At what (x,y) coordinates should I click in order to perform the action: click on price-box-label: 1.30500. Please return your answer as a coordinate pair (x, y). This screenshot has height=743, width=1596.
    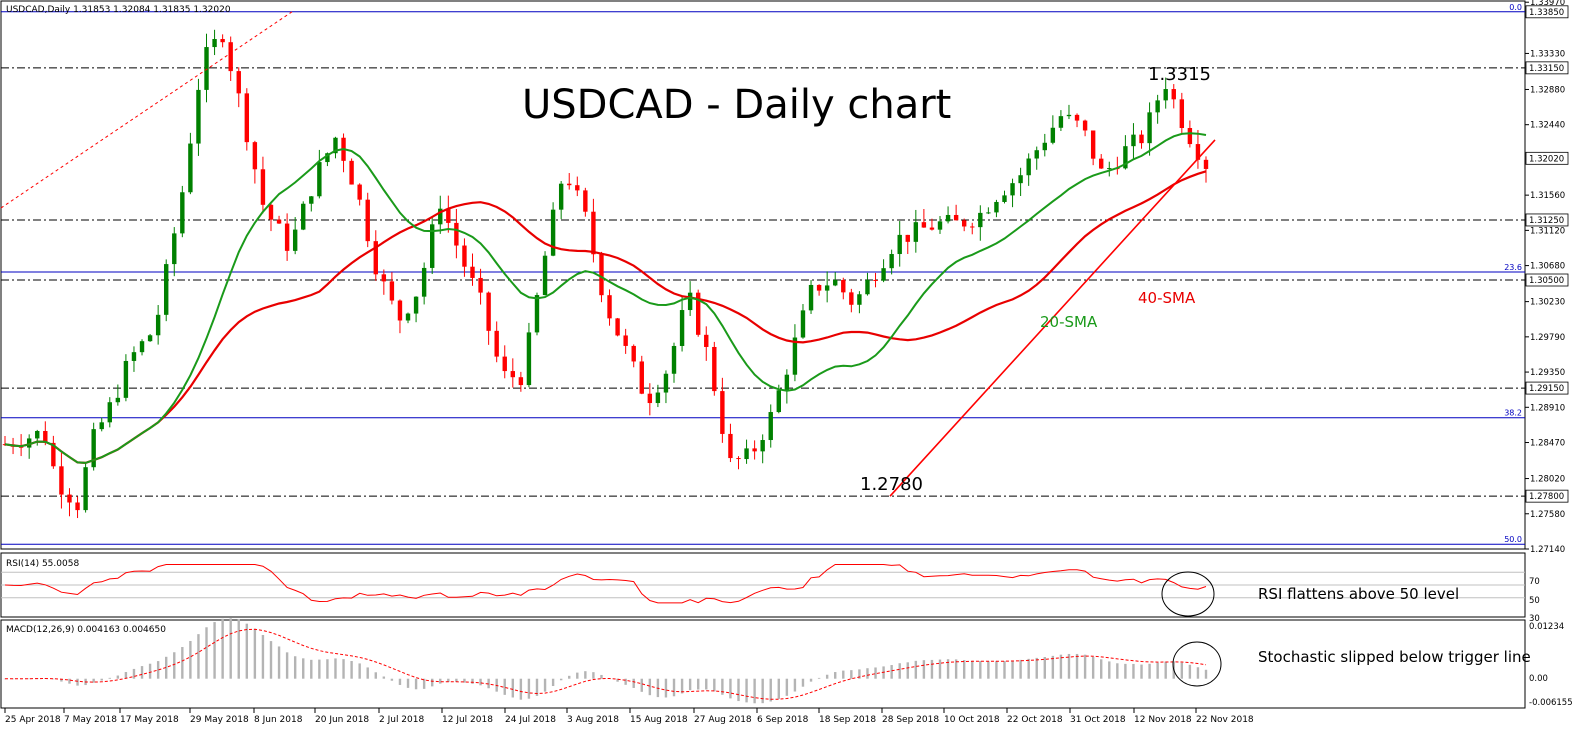
    Looking at the image, I should click on (1546, 281).